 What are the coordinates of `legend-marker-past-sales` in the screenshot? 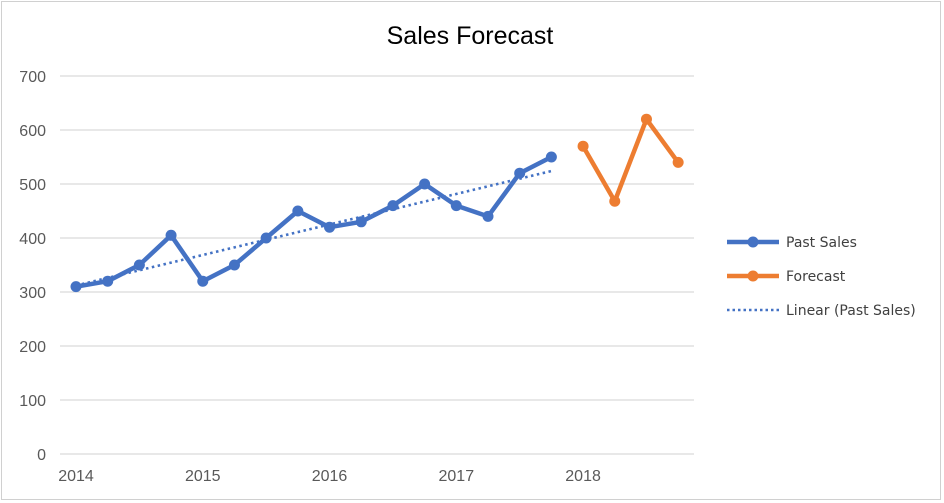 It's located at (753, 242).